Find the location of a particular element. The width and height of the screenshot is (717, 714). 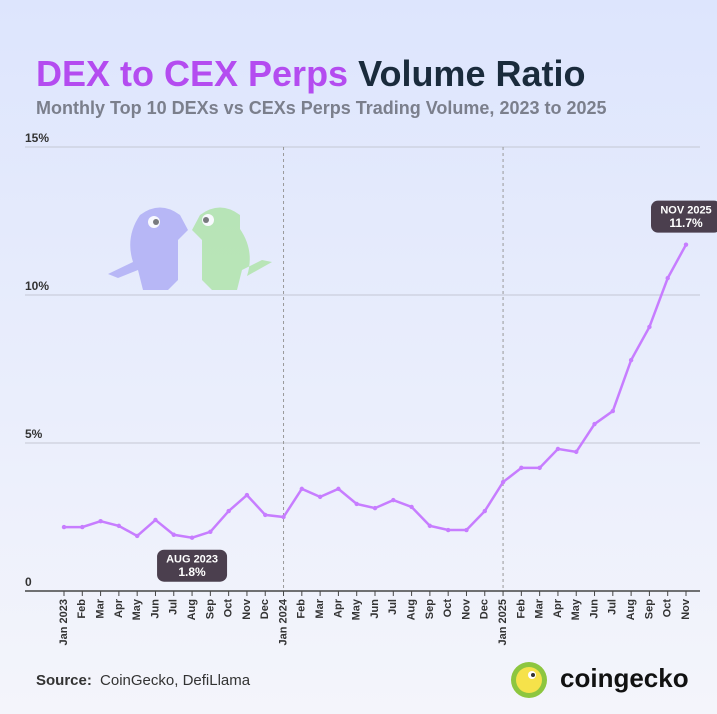

title-part: DEX to CEX Perps is located at coordinates (192, 73).